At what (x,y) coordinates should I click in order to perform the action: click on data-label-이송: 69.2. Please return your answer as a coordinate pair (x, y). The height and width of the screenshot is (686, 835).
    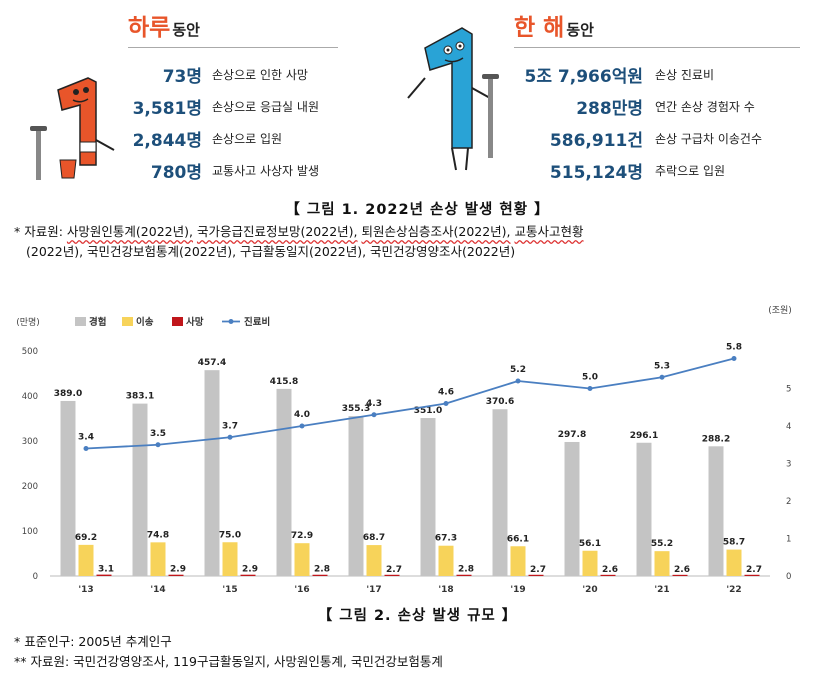
    Looking at the image, I should click on (86, 538).